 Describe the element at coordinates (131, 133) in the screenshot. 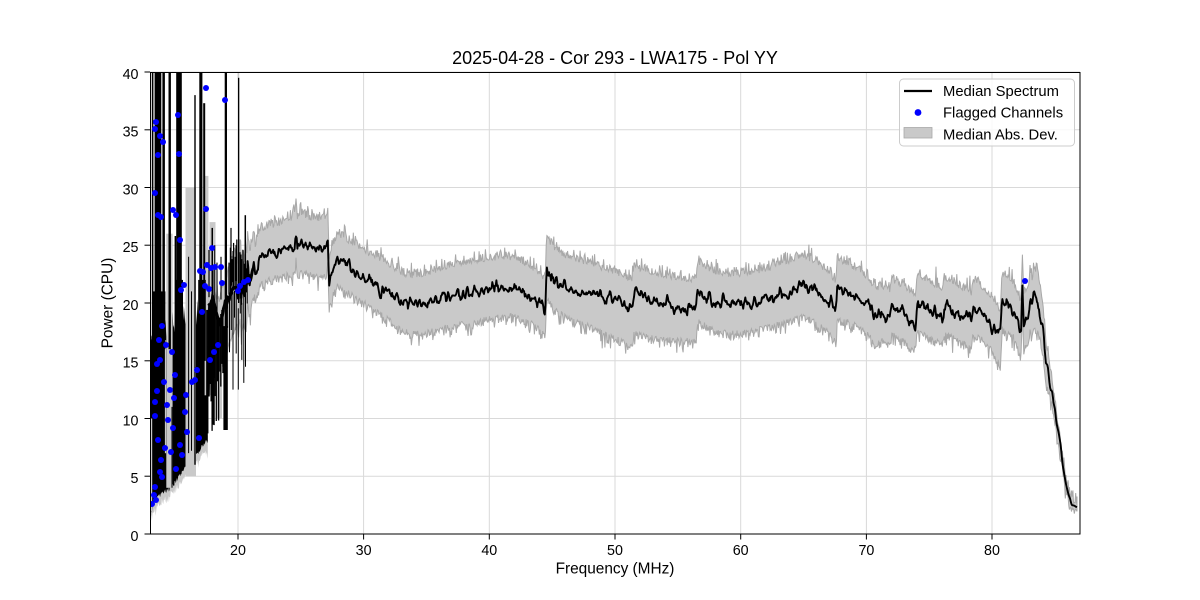

I see `svg-text: 35` at that location.